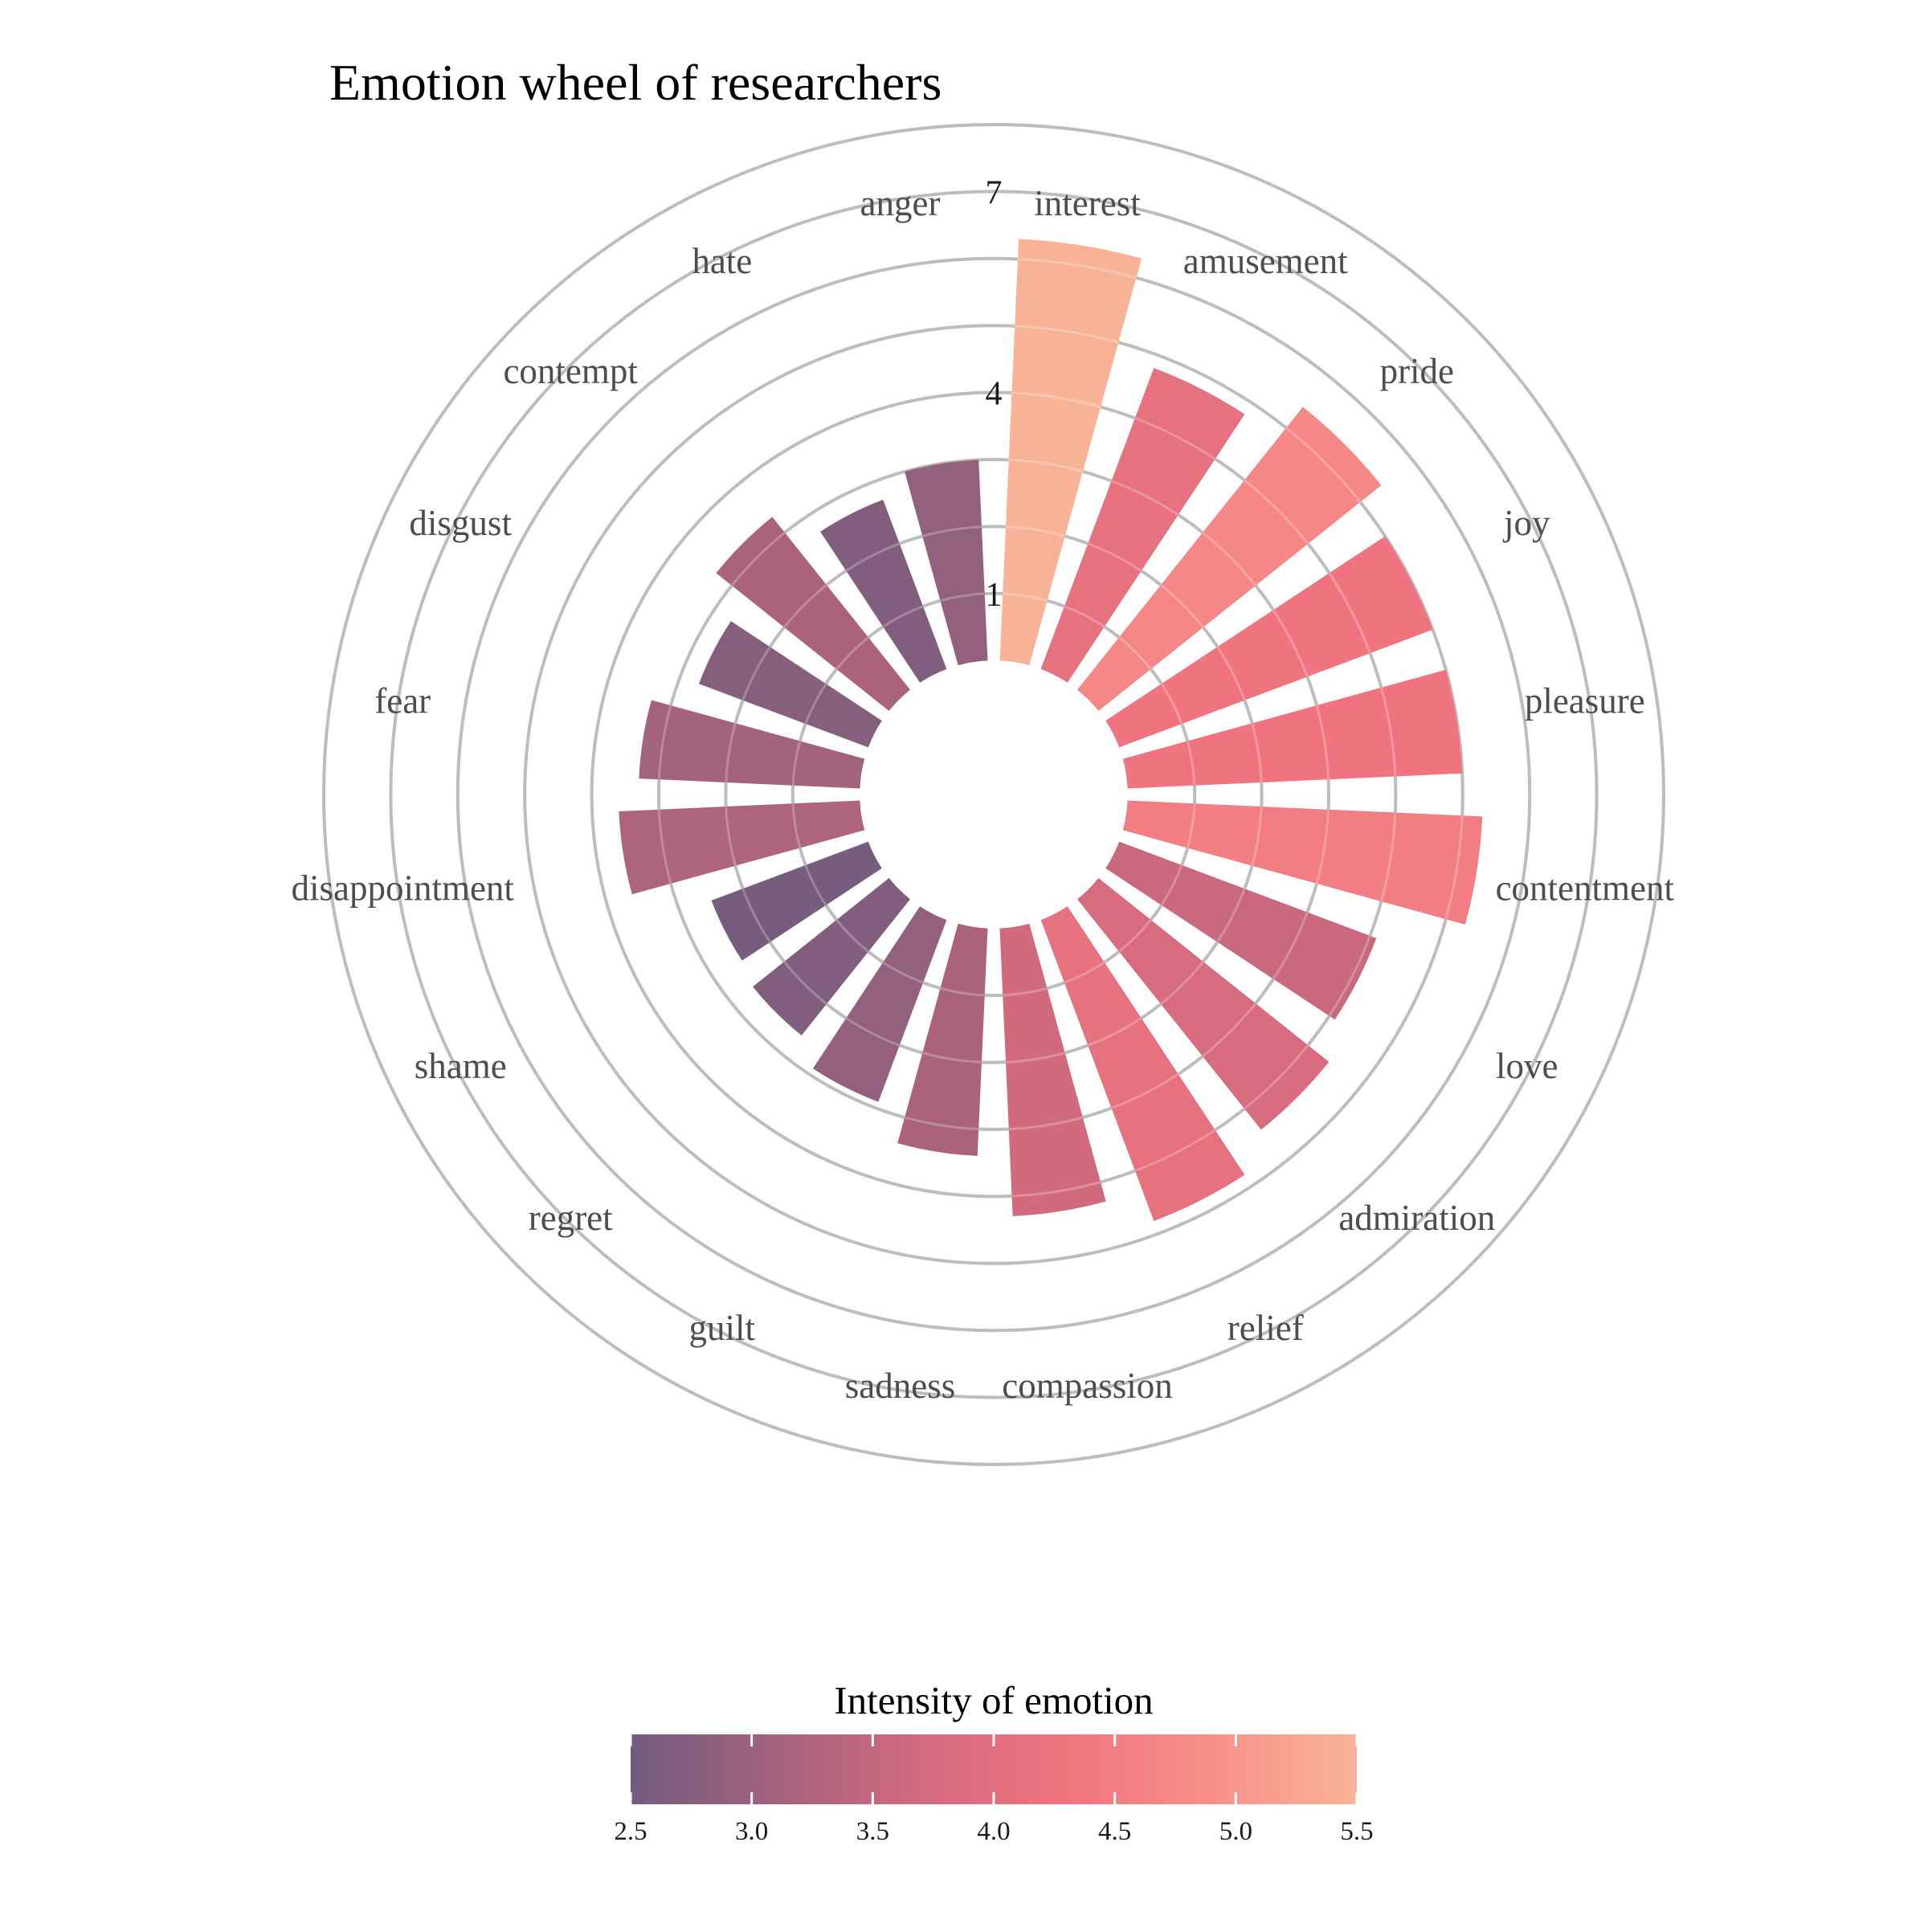 The width and height of the screenshot is (1928, 1932). What do you see at coordinates (1526, 523) in the screenshot?
I see `category-label-joy: joy` at bounding box center [1526, 523].